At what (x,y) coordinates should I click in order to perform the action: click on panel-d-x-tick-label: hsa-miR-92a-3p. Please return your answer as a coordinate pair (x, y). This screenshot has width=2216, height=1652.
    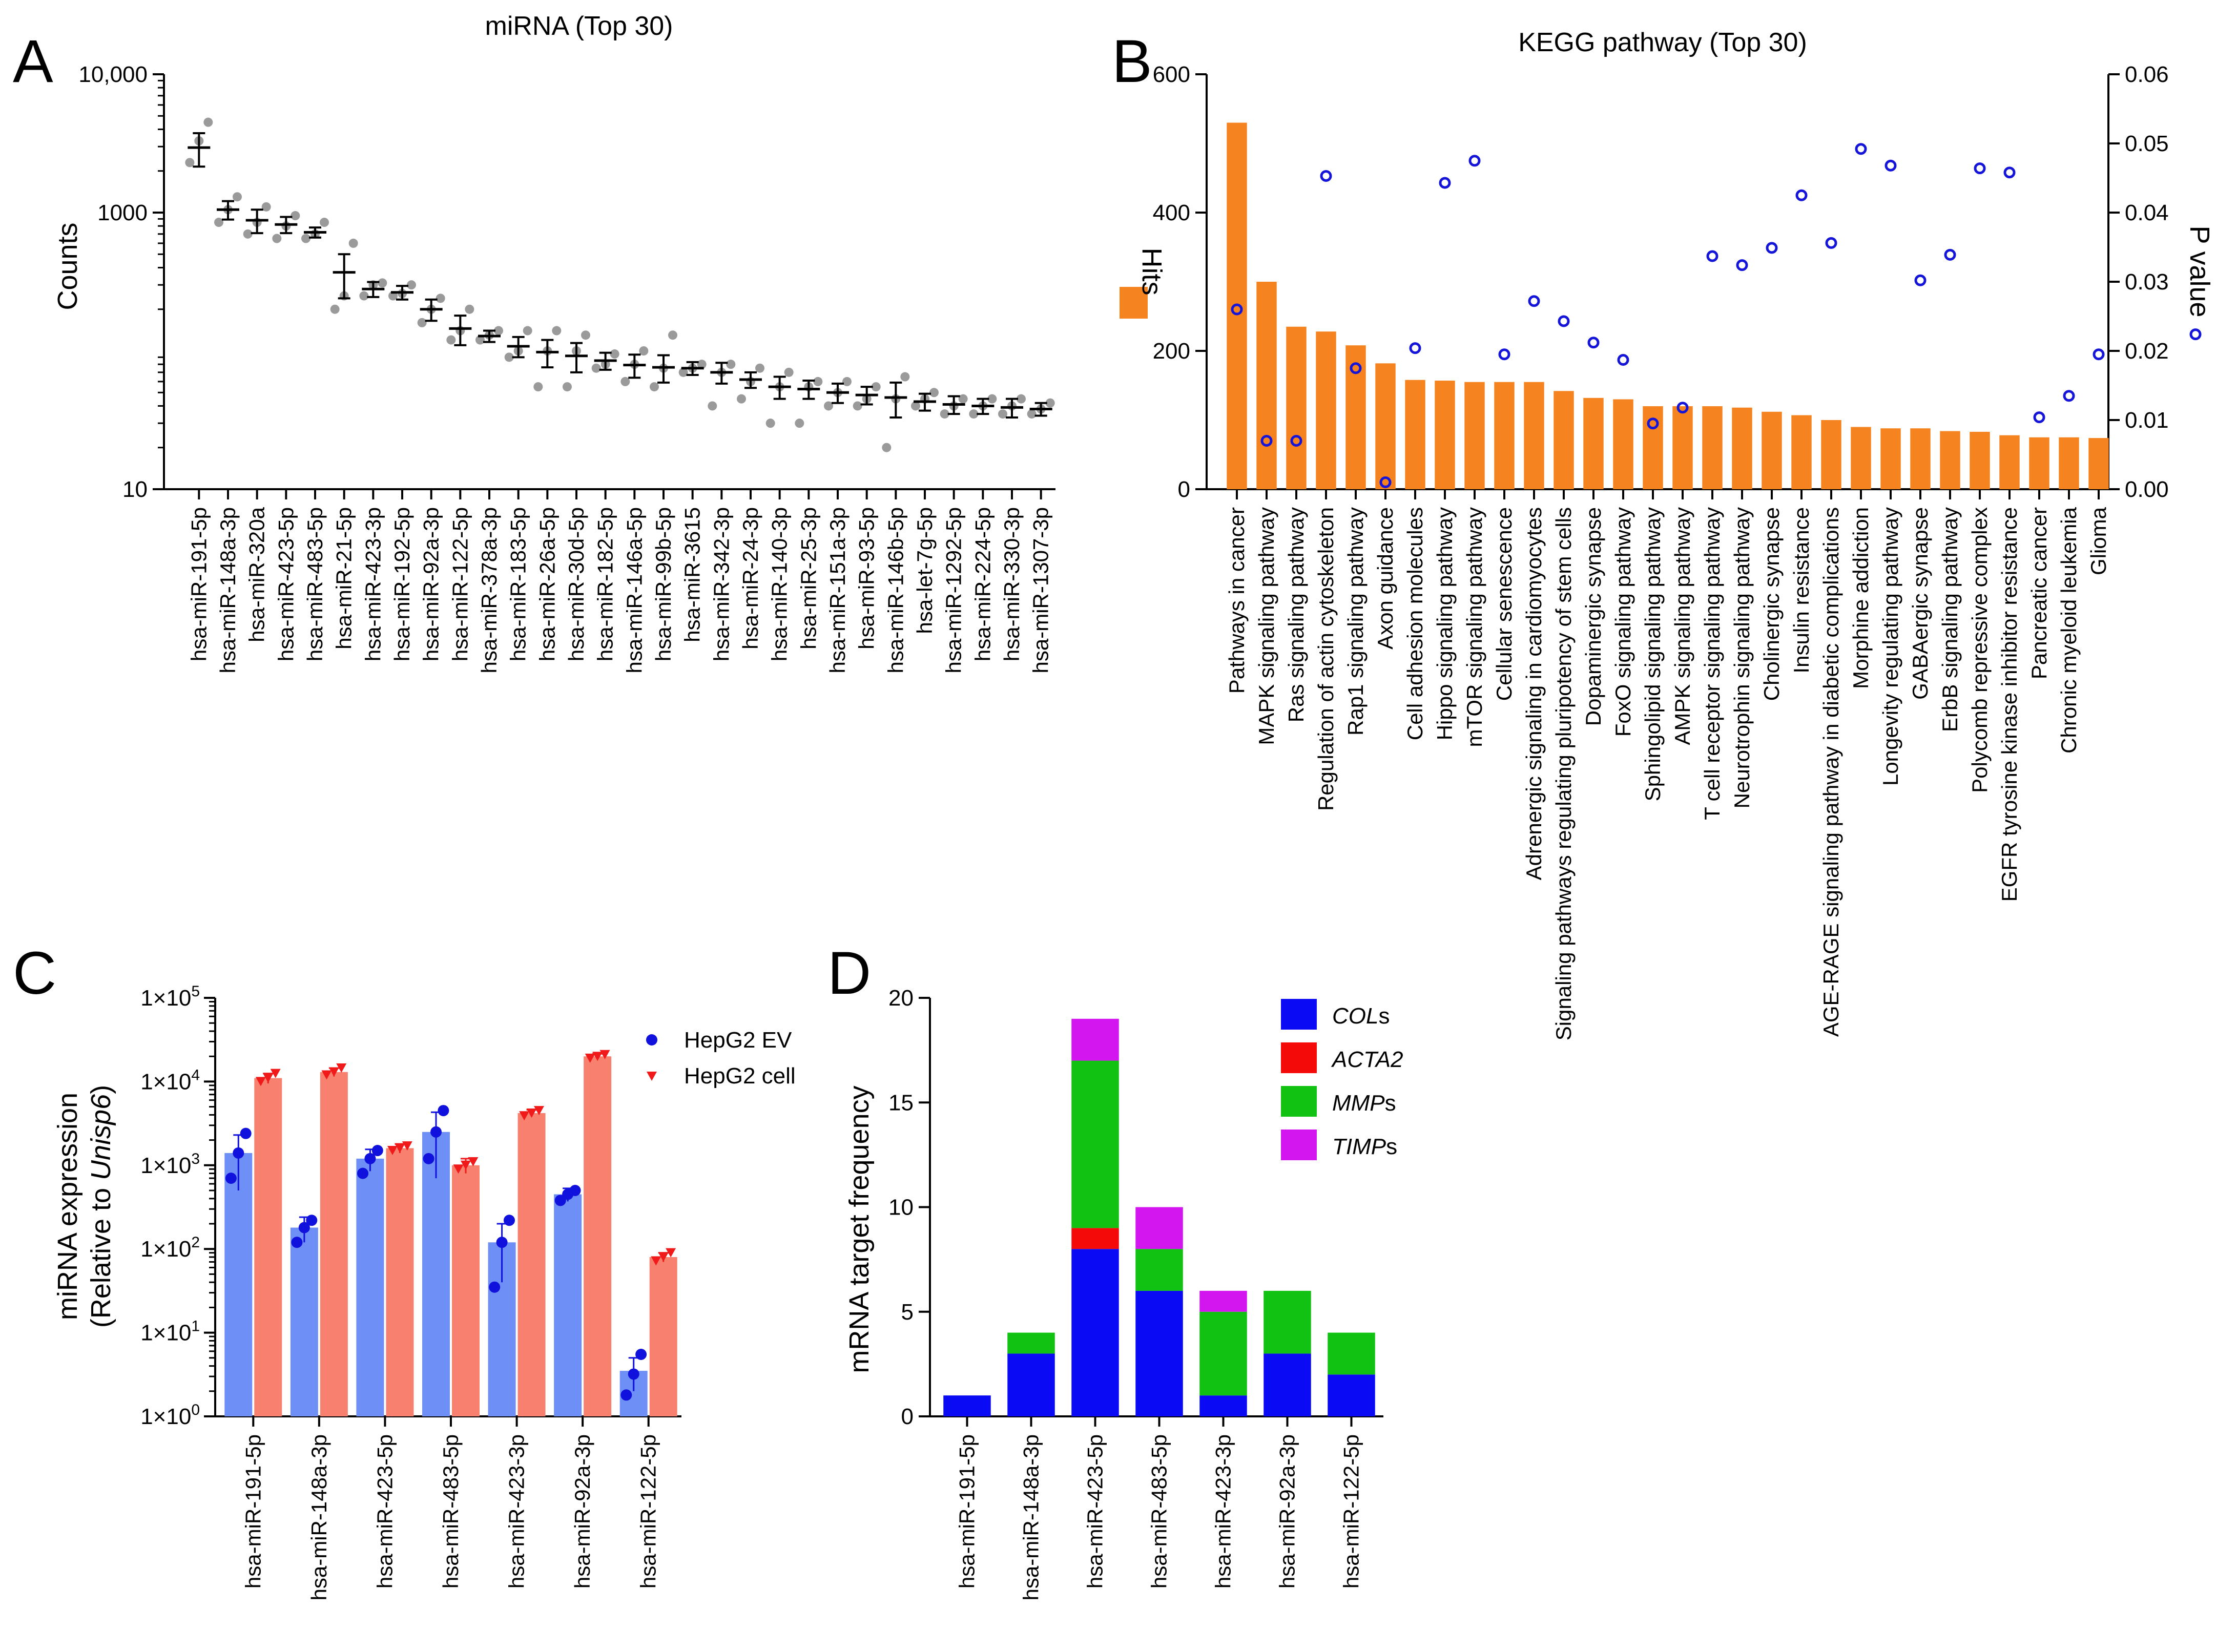
    Looking at the image, I should click on (1287, 1511).